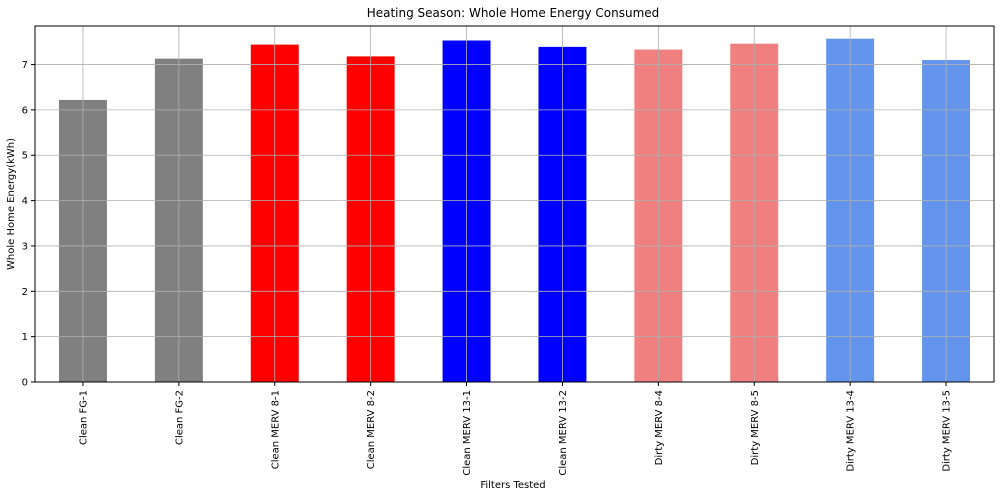  I want to click on y-tick-label: 5, so click(25, 156).